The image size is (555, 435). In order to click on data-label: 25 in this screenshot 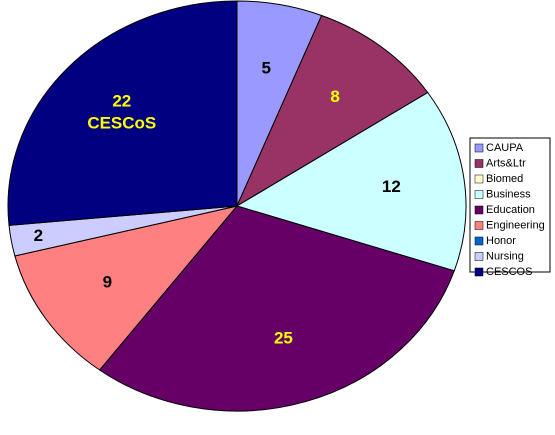, I will do `click(283, 338)`.